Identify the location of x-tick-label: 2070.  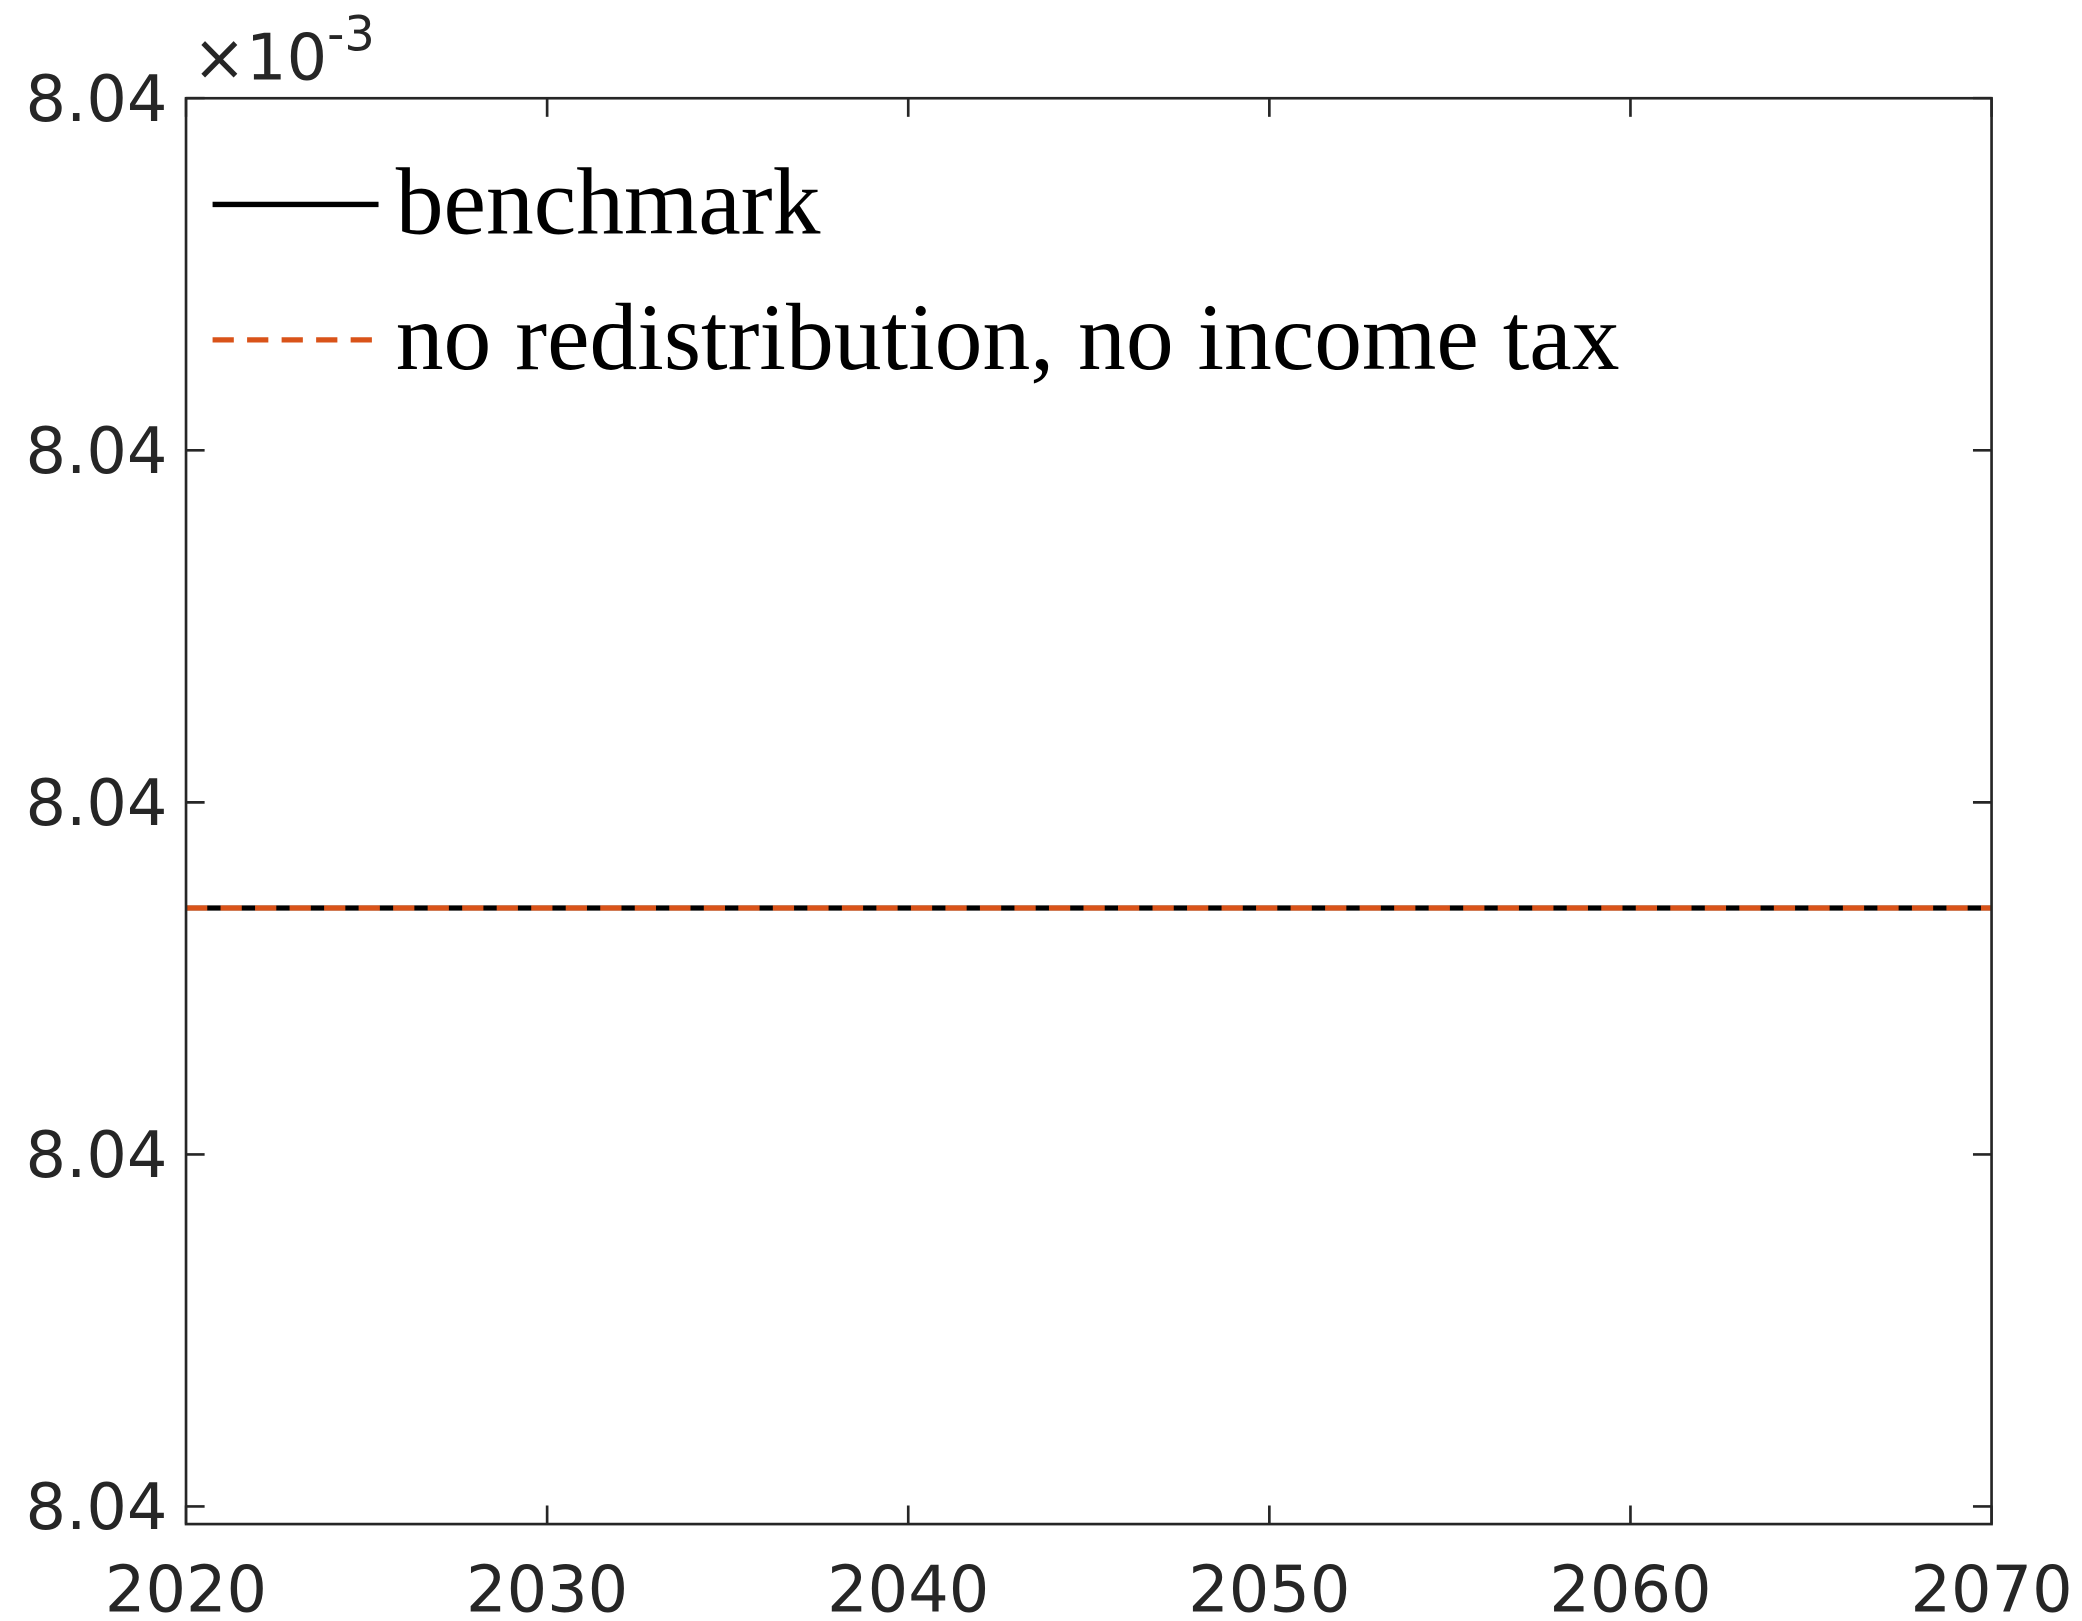
(1991, 1587).